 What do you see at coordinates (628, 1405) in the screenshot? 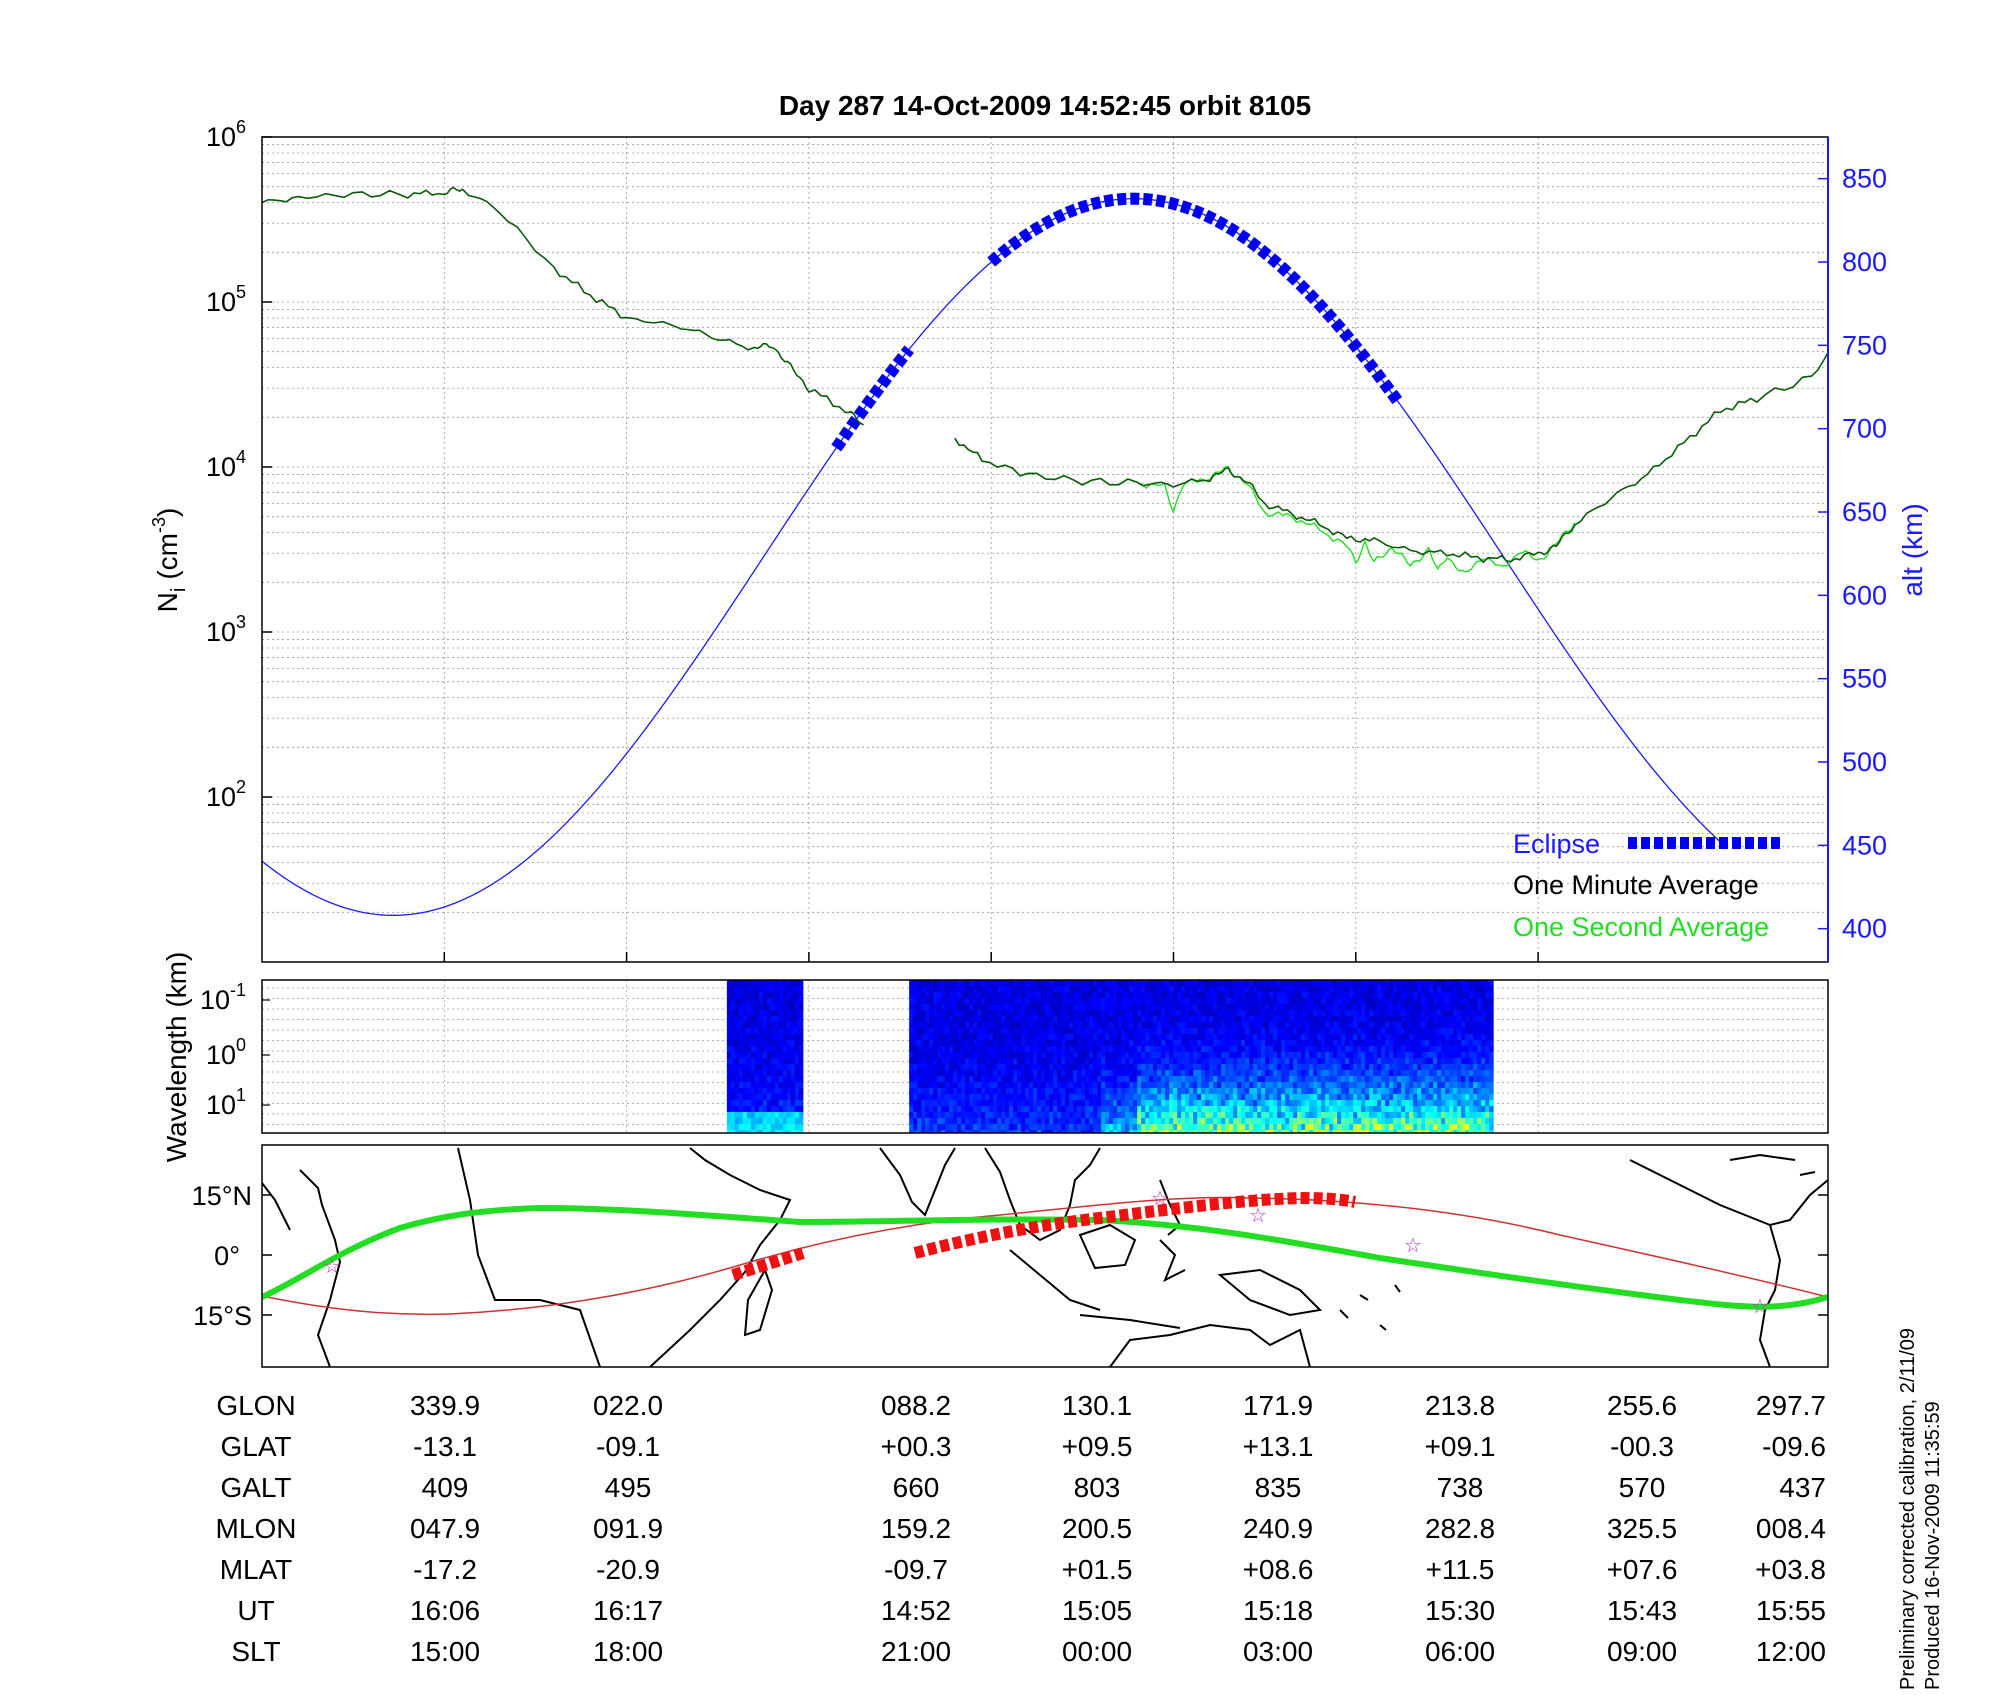
I see `table-cell: 022.0` at bounding box center [628, 1405].